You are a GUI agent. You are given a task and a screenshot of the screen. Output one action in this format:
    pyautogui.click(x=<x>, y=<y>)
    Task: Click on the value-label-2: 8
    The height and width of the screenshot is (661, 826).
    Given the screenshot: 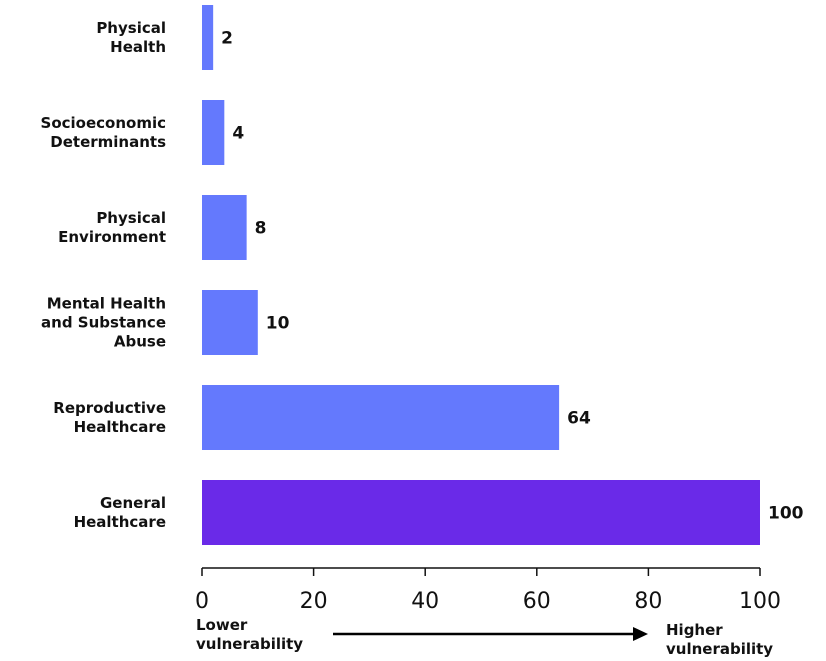 What is the action you would take?
    pyautogui.click(x=261, y=229)
    